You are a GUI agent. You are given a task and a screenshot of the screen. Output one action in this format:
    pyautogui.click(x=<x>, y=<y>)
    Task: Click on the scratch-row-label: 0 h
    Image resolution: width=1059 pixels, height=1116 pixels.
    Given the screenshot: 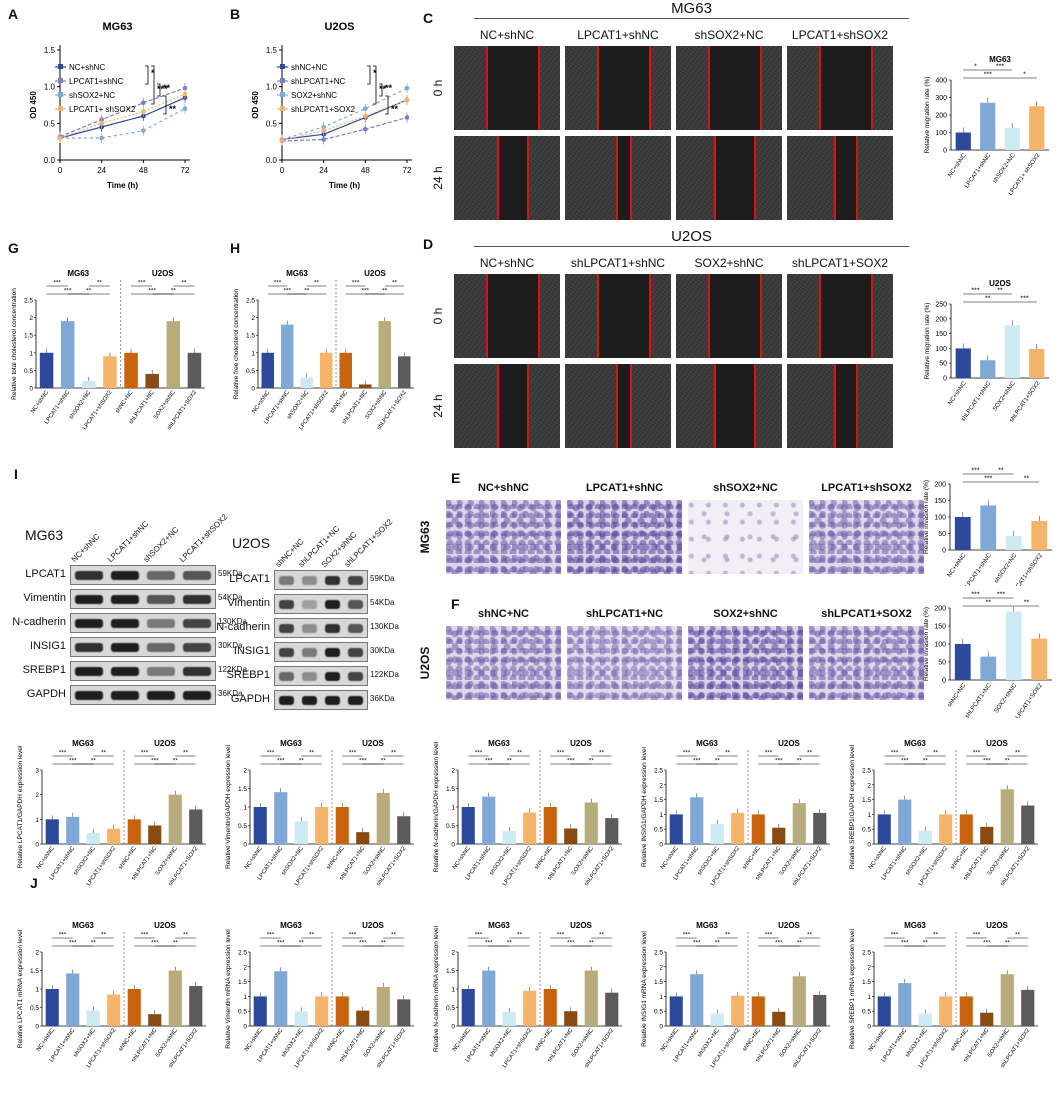 What is the action you would take?
    pyautogui.click(x=438, y=88)
    